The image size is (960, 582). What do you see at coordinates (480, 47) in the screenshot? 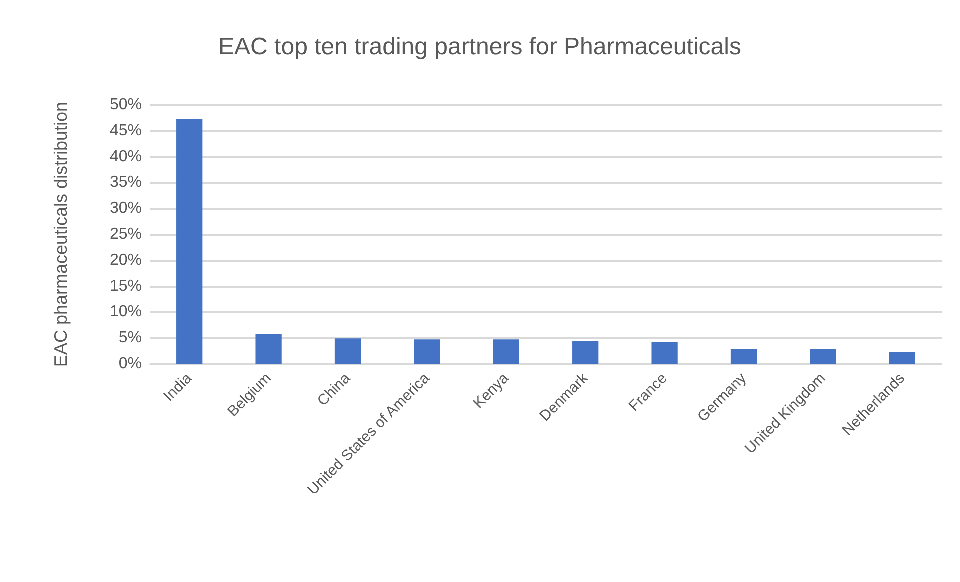
I see `chart-title: EAC top ten trading partners for Pharmaceuticals` at bounding box center [480, 47].